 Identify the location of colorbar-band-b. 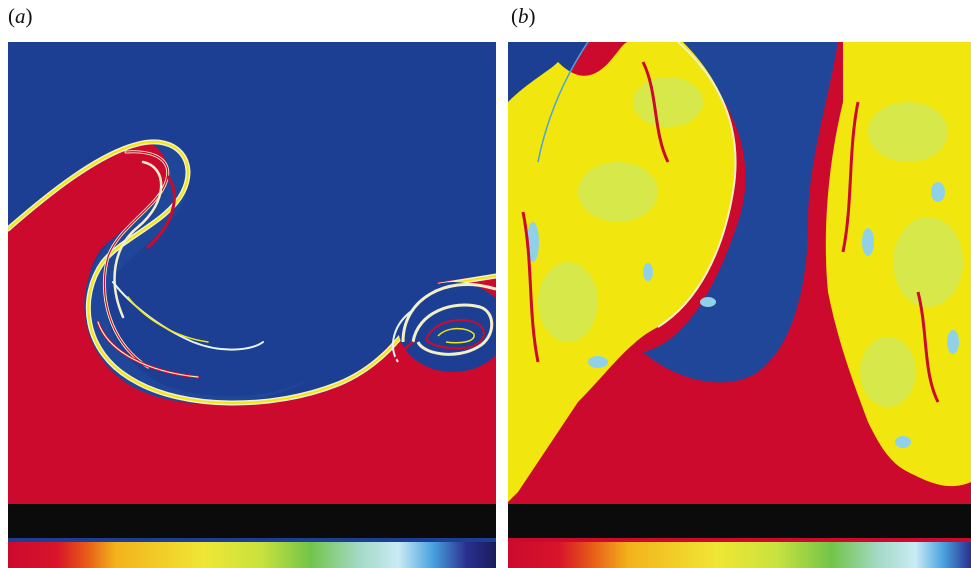
(739, 521).